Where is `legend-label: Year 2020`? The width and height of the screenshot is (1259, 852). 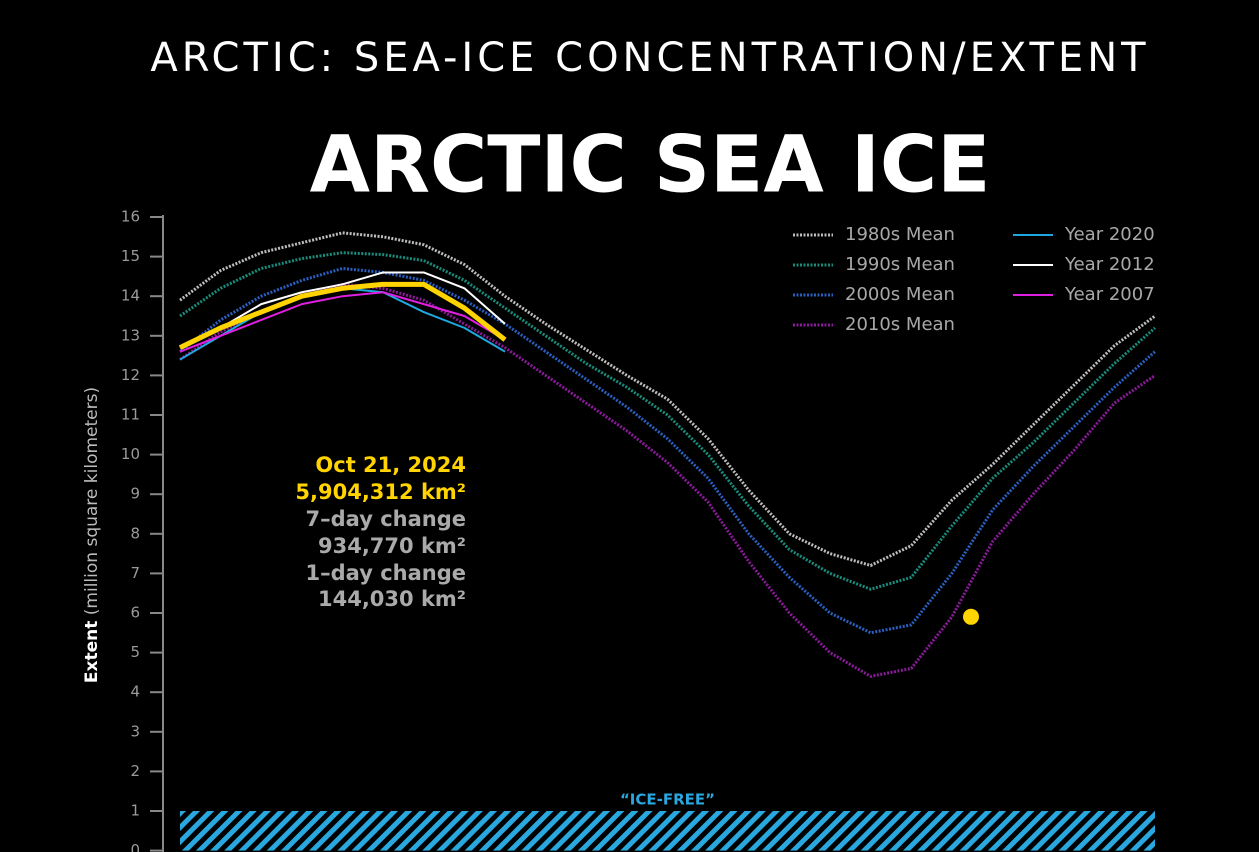 legend-label: Year 2020 is located at coordinates (1109, 234).